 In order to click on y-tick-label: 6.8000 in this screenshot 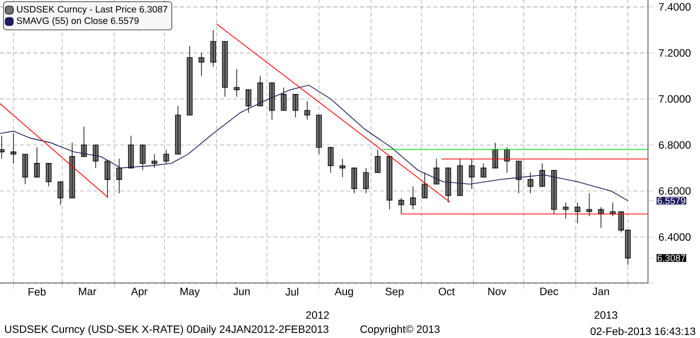, I will do `click(674, 145)`.